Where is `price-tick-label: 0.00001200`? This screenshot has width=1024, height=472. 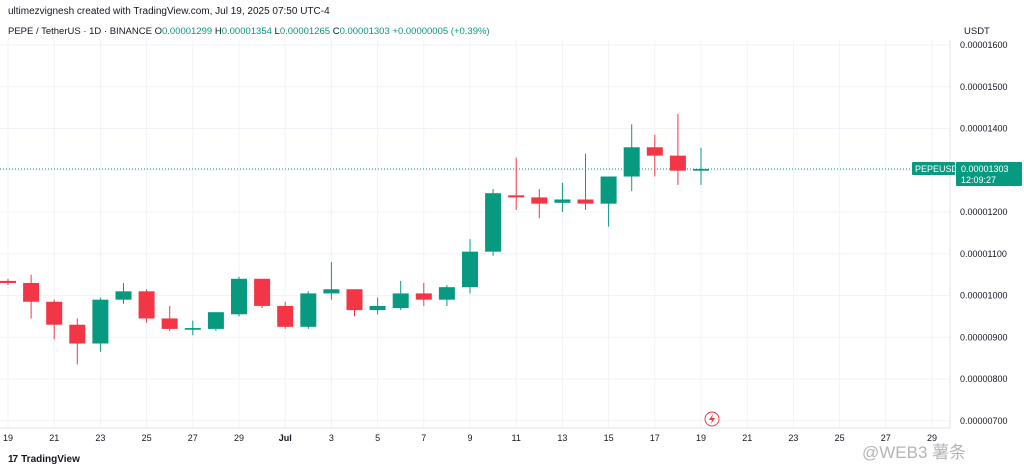 price-tick-label: 0.00001200 is located at coordinates (984, 212).